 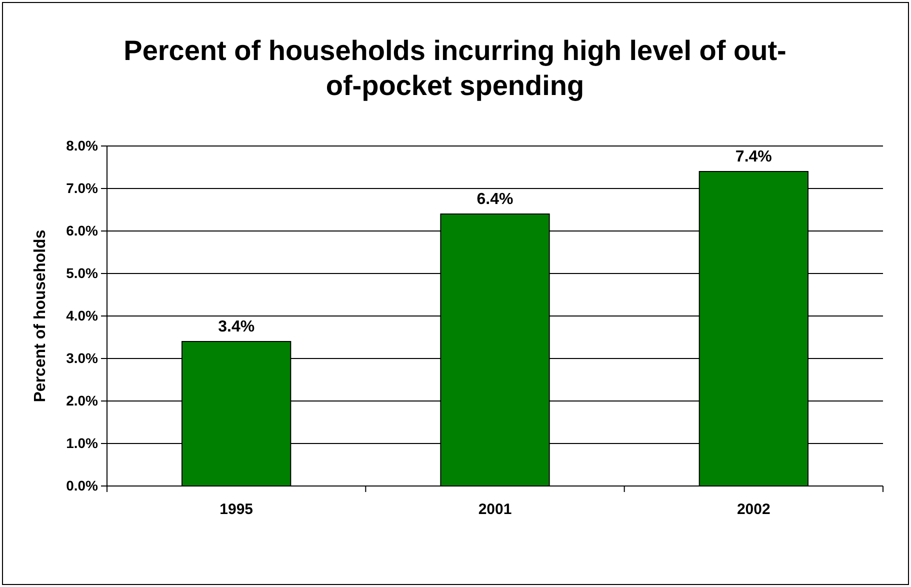 I want to click on y-tick-label: 3.0%, so click(x=82, y=358).